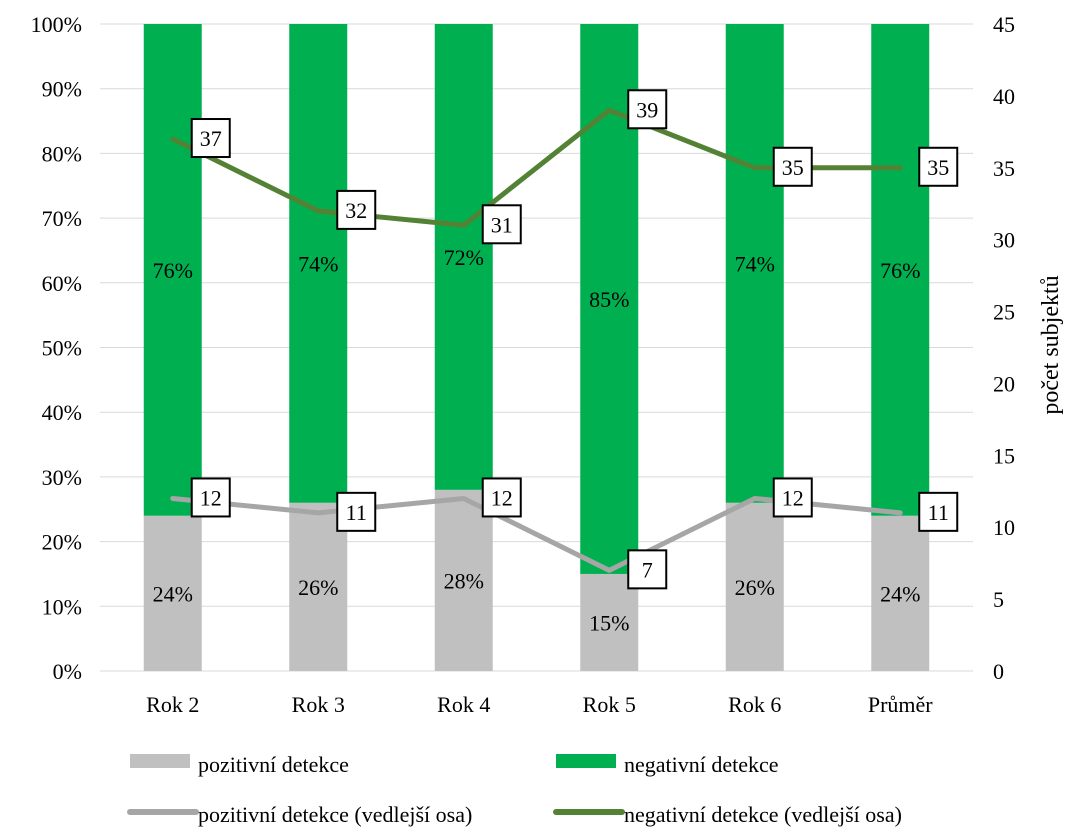 Image resolution: width=1071 pixels, height=839 pixels. Describe the element at coordinates (56, 24) in the screenshot. I see `left-tick-label: 100%` at that location.